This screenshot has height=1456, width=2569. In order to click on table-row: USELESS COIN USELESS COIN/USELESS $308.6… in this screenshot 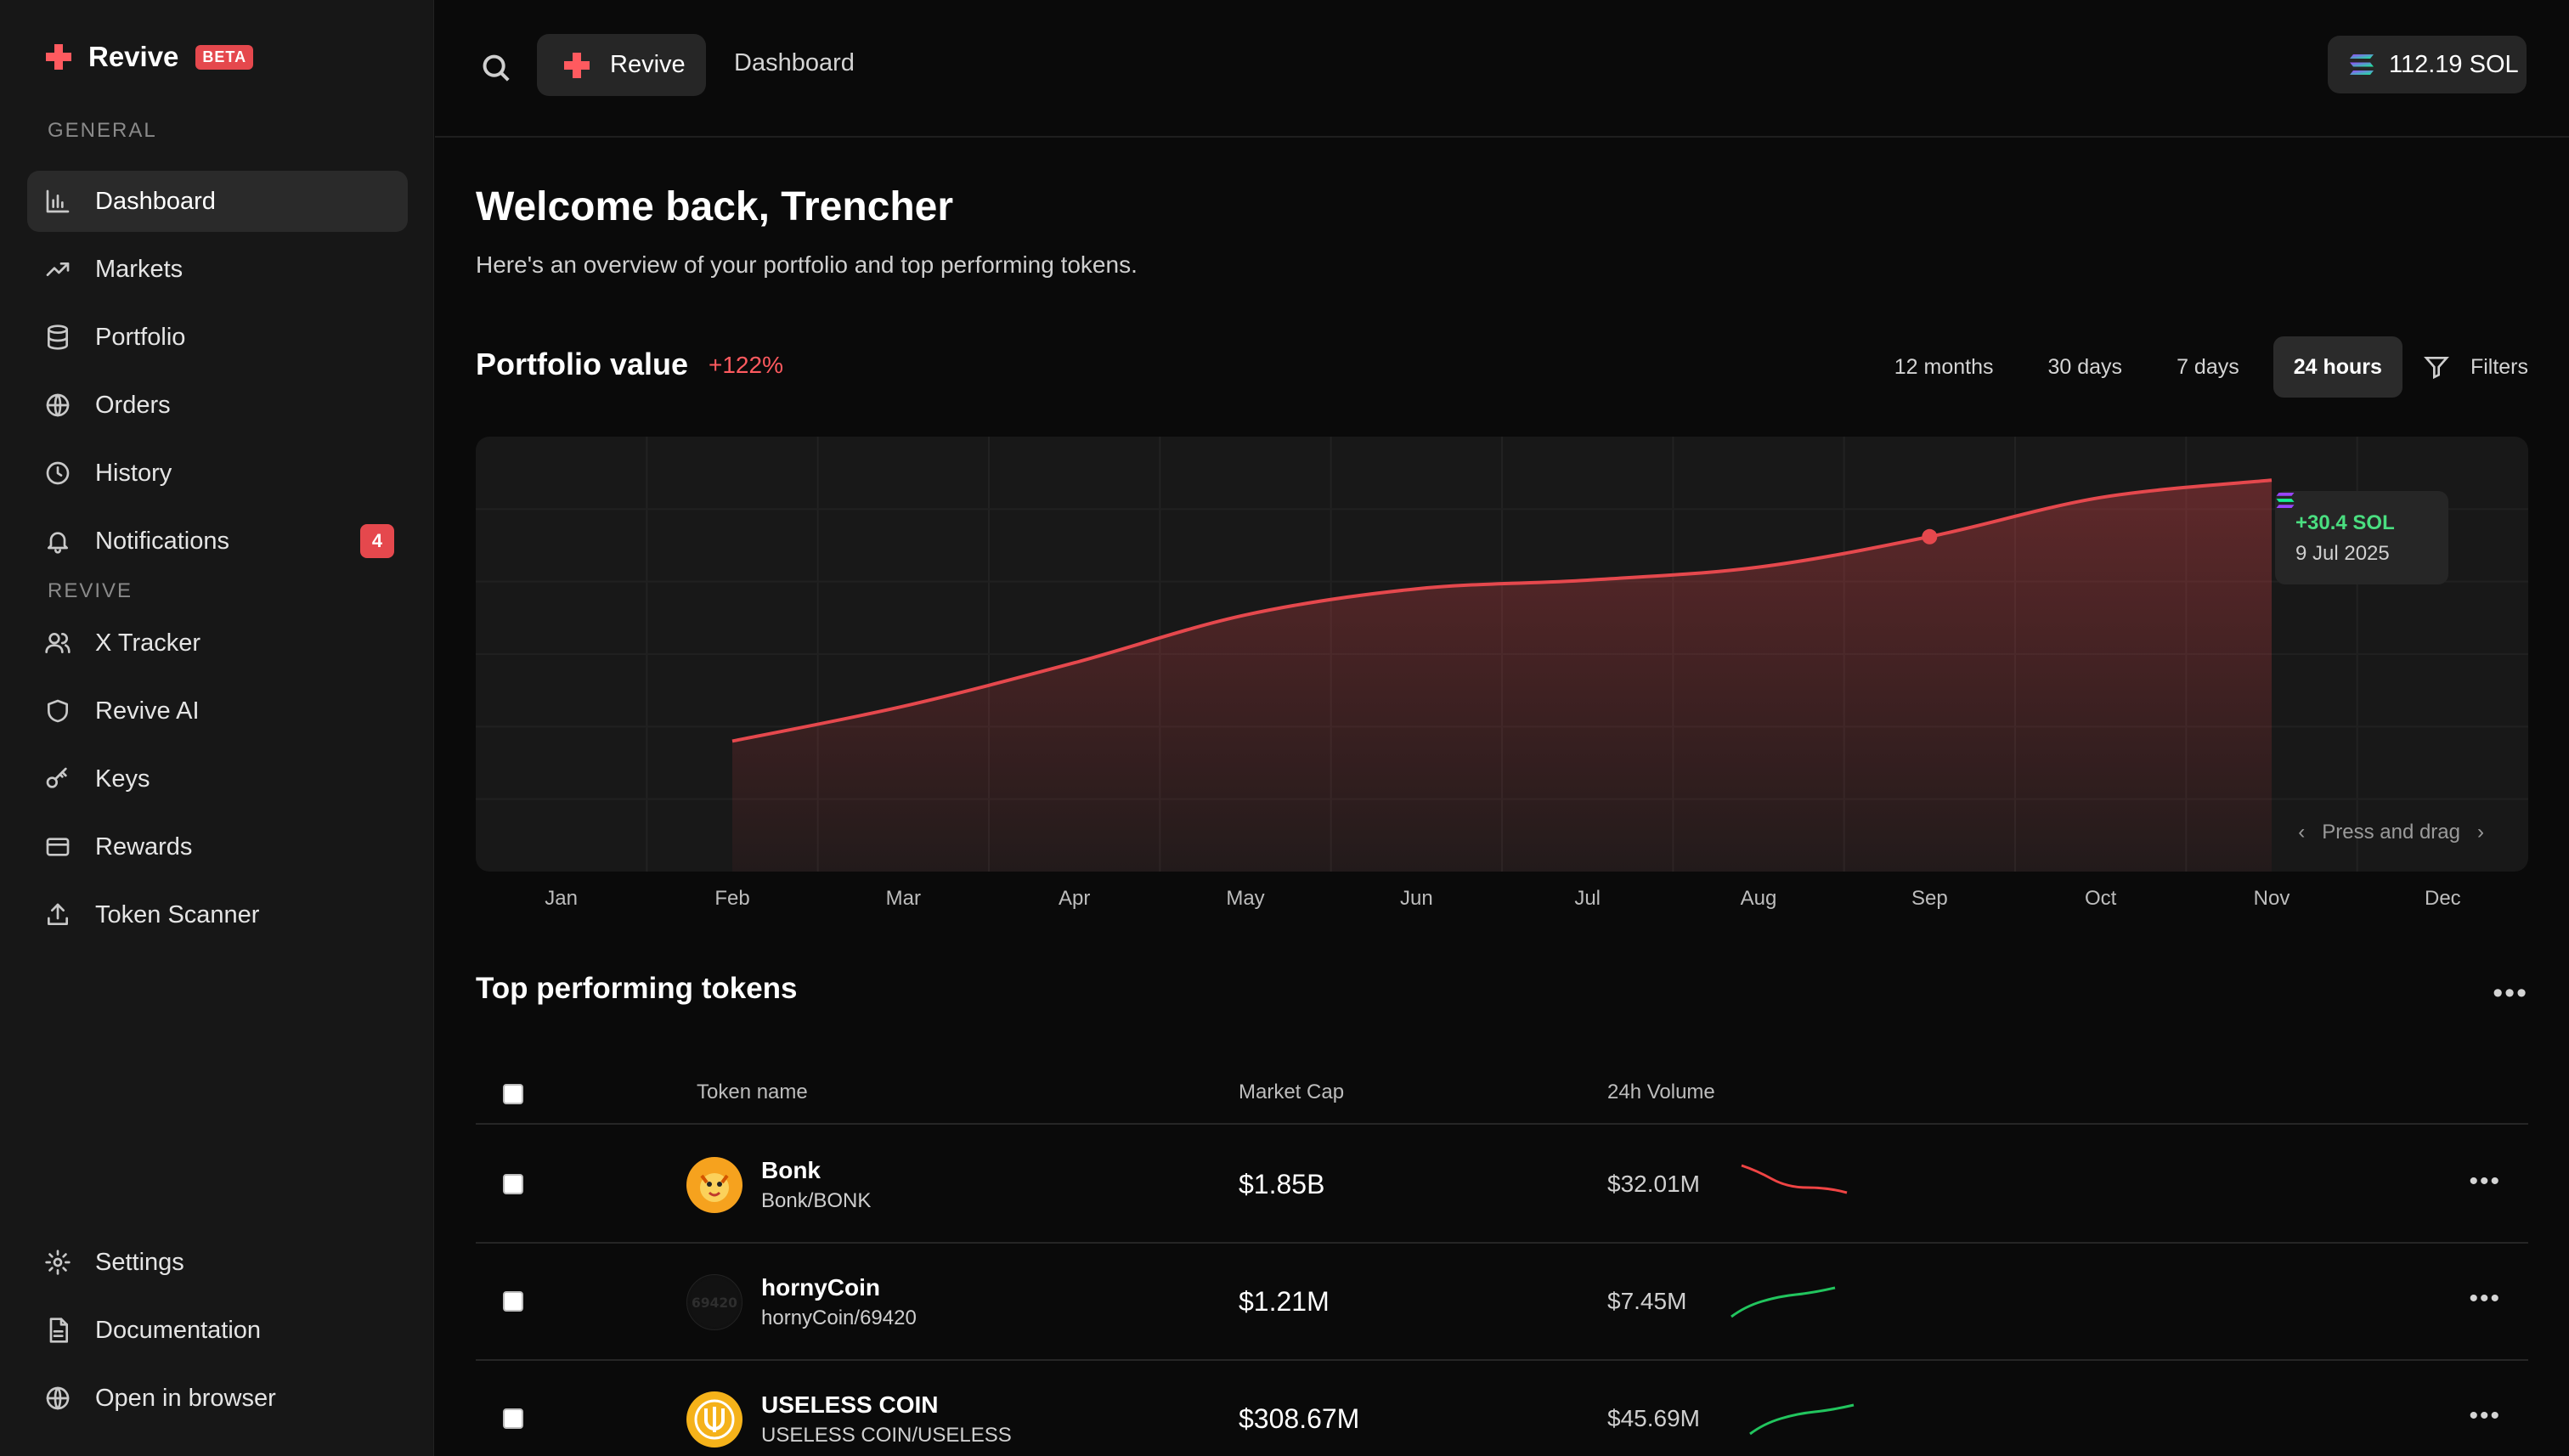, I will do `click(1502, 1409)`.